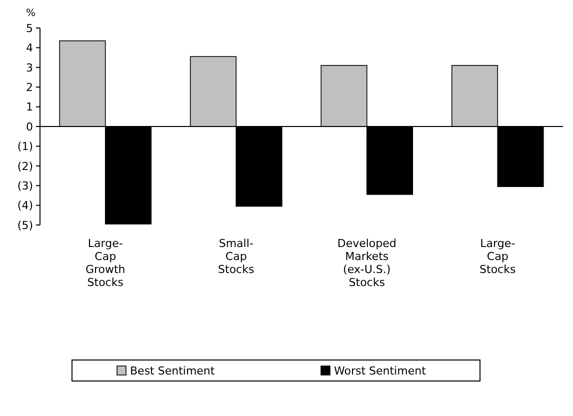  Describe the element at coordinates (25, 166) in the screenshot. I see `y-tick-label: (2)` at that location.